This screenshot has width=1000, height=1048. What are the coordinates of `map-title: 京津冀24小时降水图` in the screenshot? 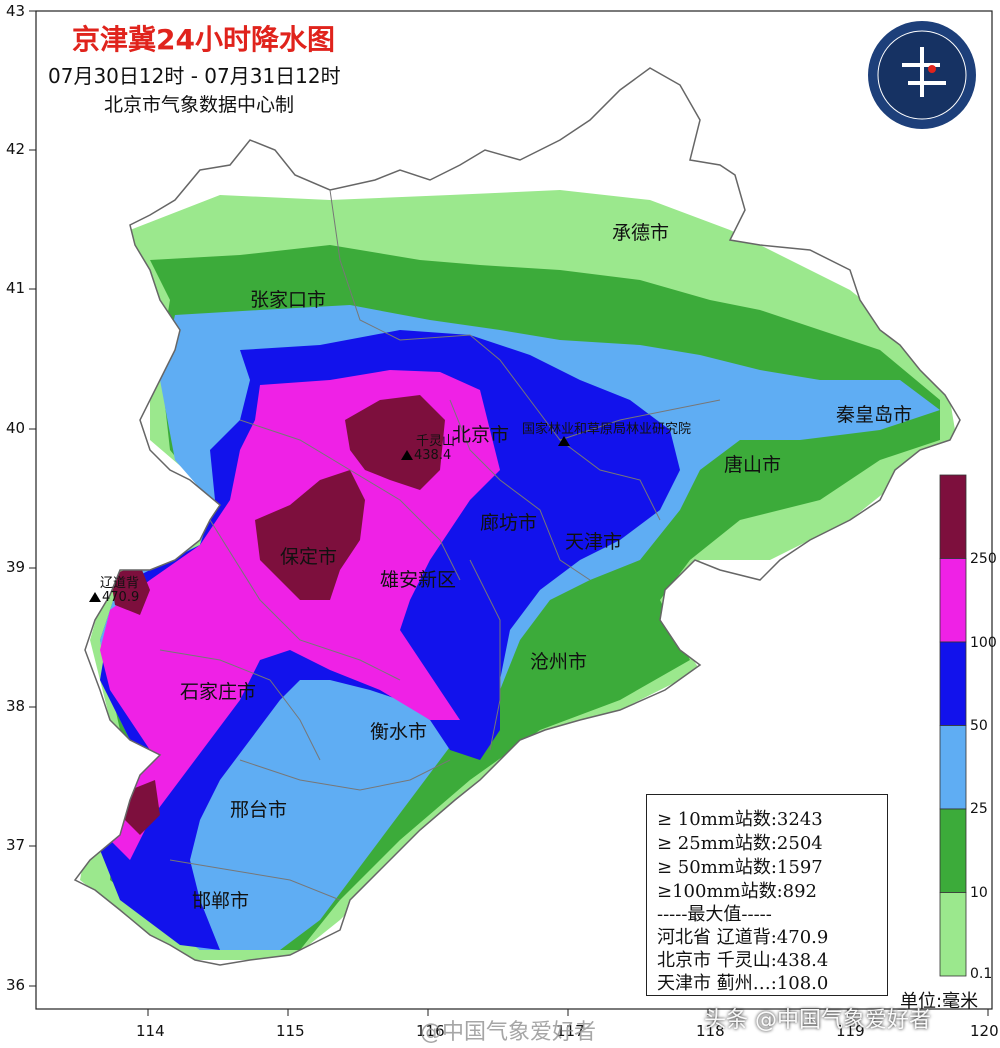 It's located at (203, 39).